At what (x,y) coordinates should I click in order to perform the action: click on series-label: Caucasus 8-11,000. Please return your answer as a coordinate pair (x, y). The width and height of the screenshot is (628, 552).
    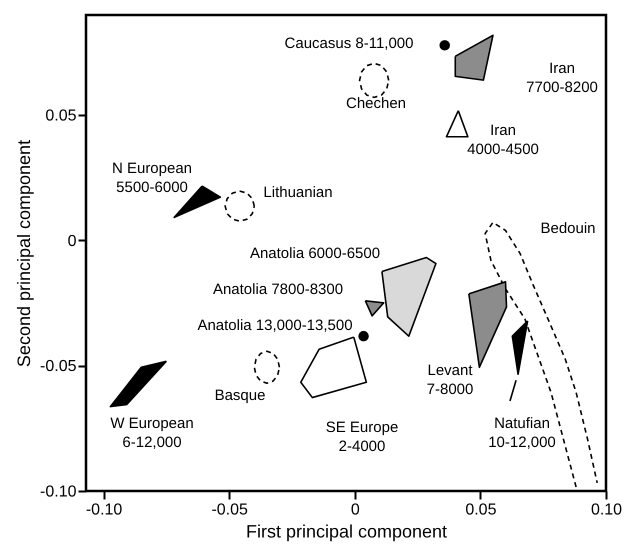
    Looking at the image, I should click on (349, 43).